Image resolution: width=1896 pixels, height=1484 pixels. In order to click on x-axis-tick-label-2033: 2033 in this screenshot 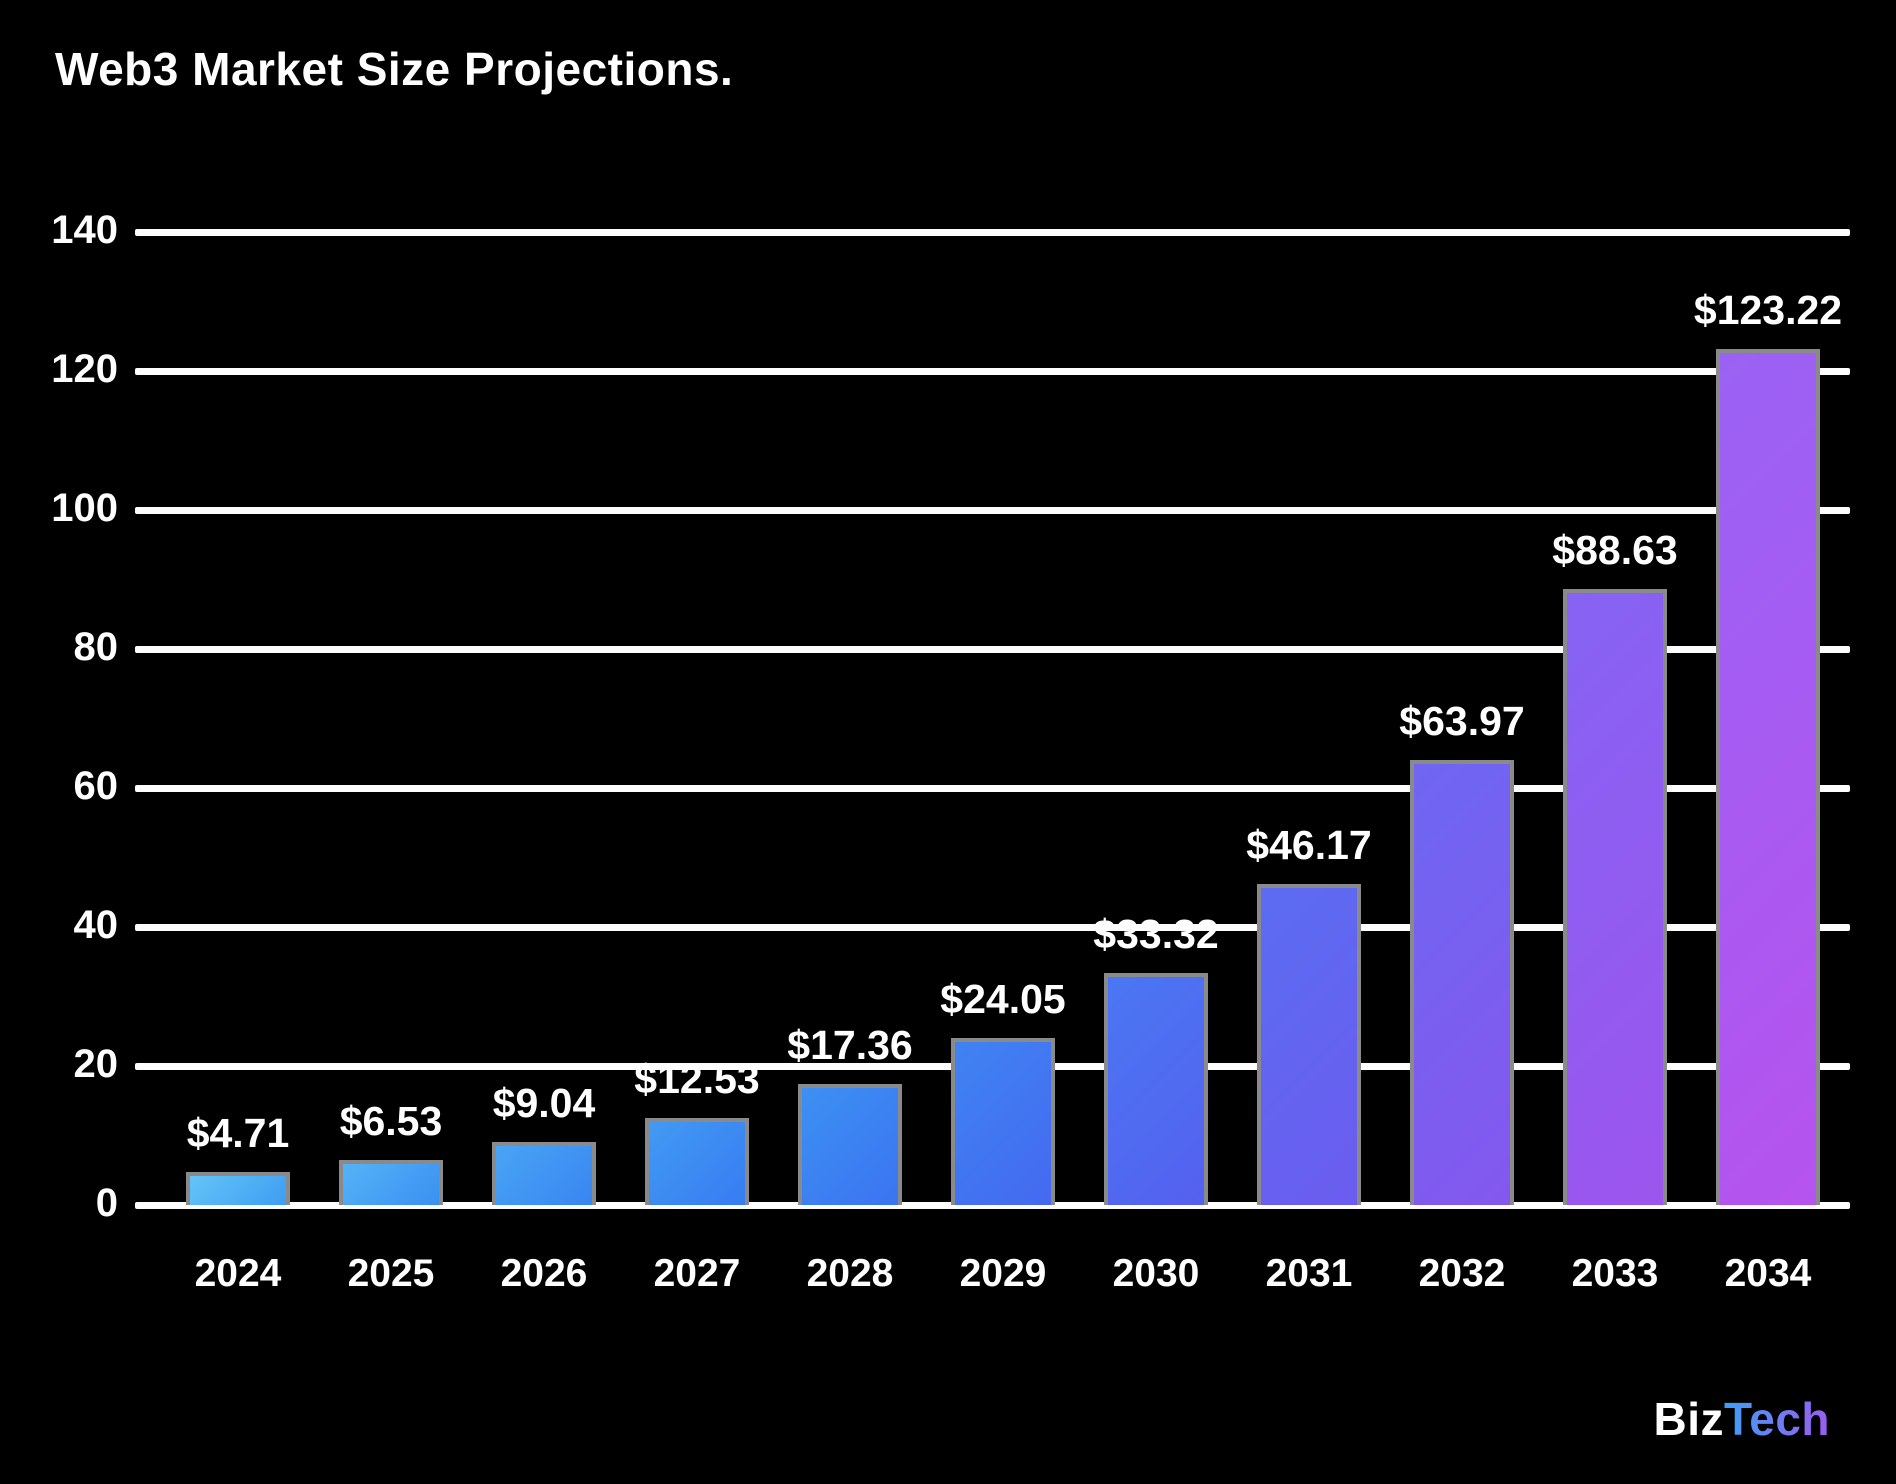, I will do `click(1615, 1273)`.